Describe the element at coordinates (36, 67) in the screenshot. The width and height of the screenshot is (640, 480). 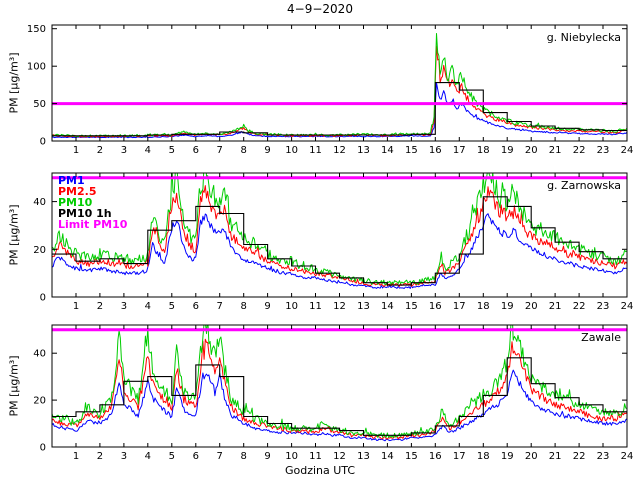
I see `y-tick-label: 100` at that location.